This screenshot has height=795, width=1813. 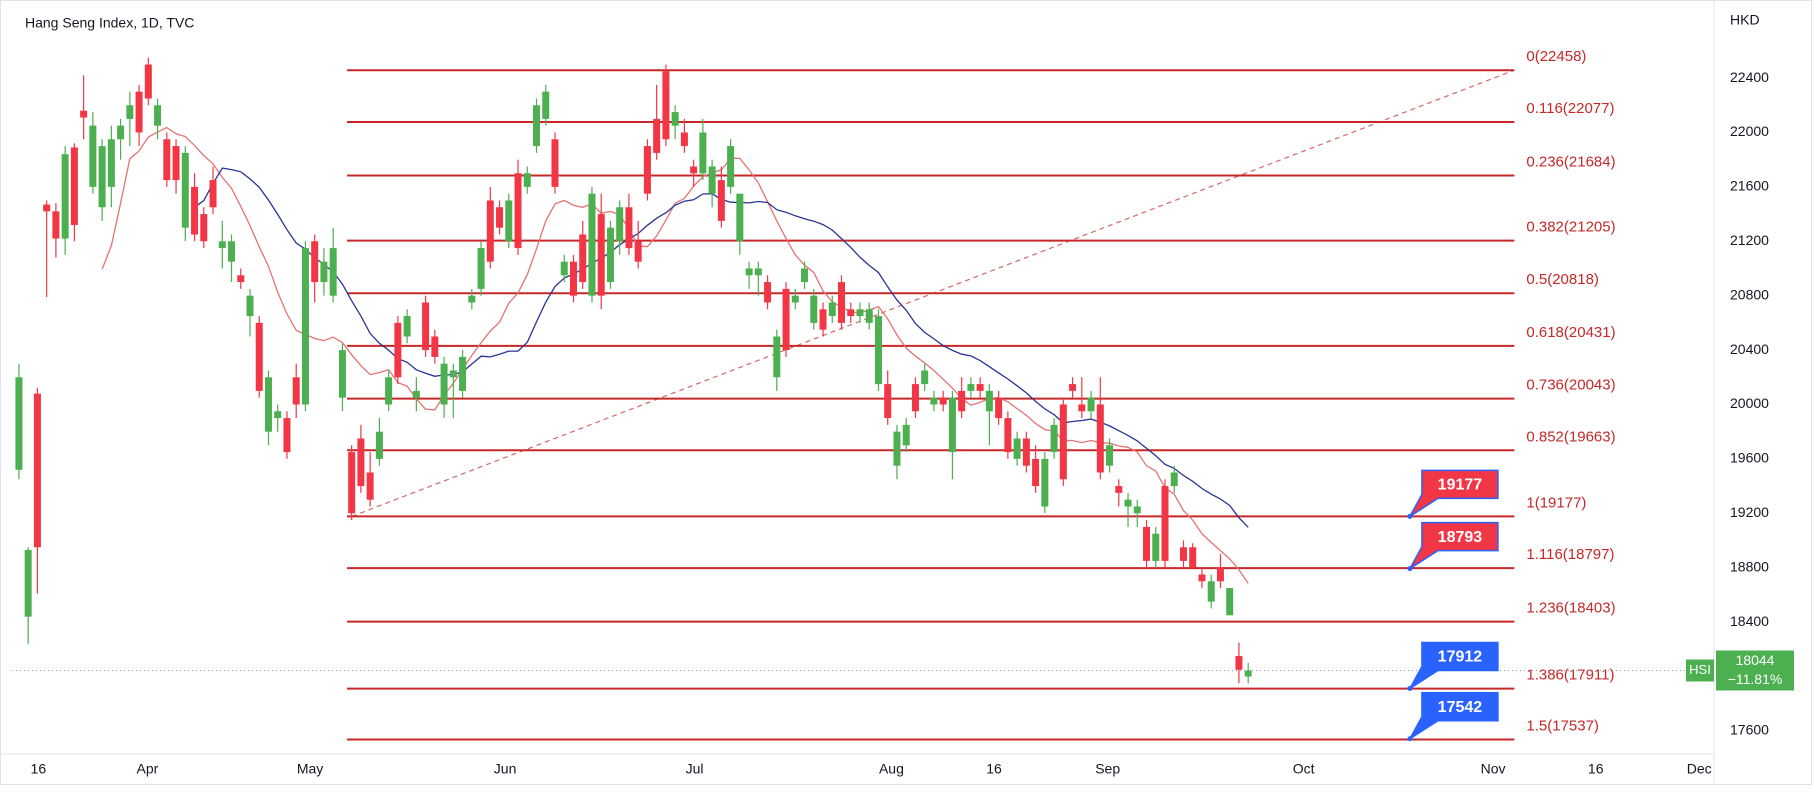 I want to click on y-tick-label: 20800, so click(x=1749, y=294).